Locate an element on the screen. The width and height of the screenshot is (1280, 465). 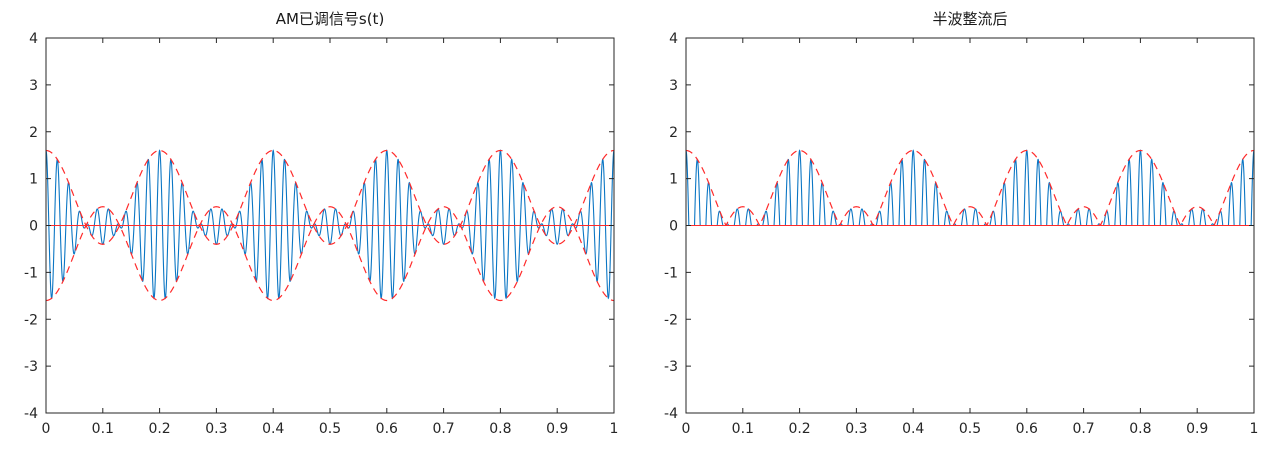
plot-title-rectified: 半波整流后 is located at coordinates (970, 19).